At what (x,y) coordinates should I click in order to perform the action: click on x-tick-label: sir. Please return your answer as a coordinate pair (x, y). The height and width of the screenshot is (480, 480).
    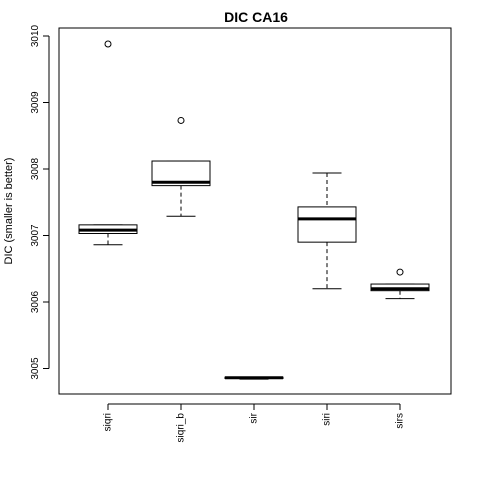
    Looking at the image, I should click on (254, 417).